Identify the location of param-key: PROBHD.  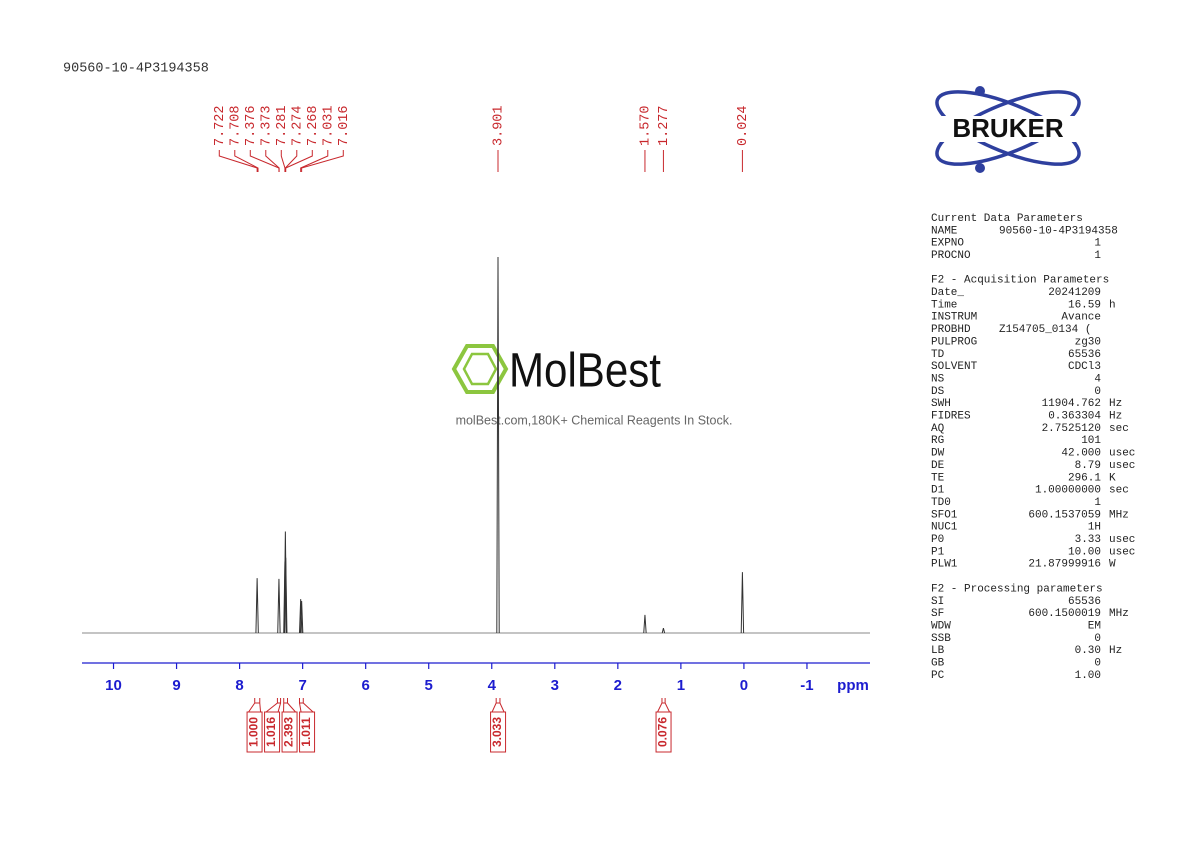
(951, 330).